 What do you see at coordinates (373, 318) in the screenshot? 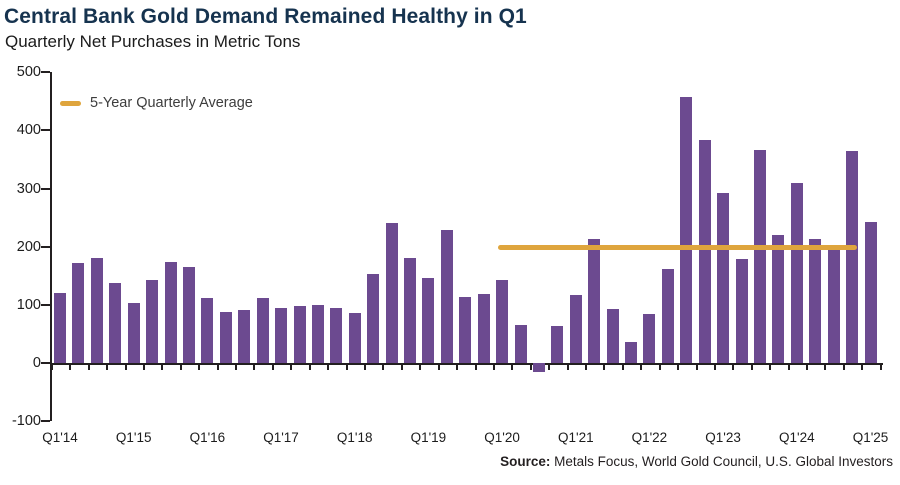
I see `bar-Q2'18` at bounding box center [373, 318].